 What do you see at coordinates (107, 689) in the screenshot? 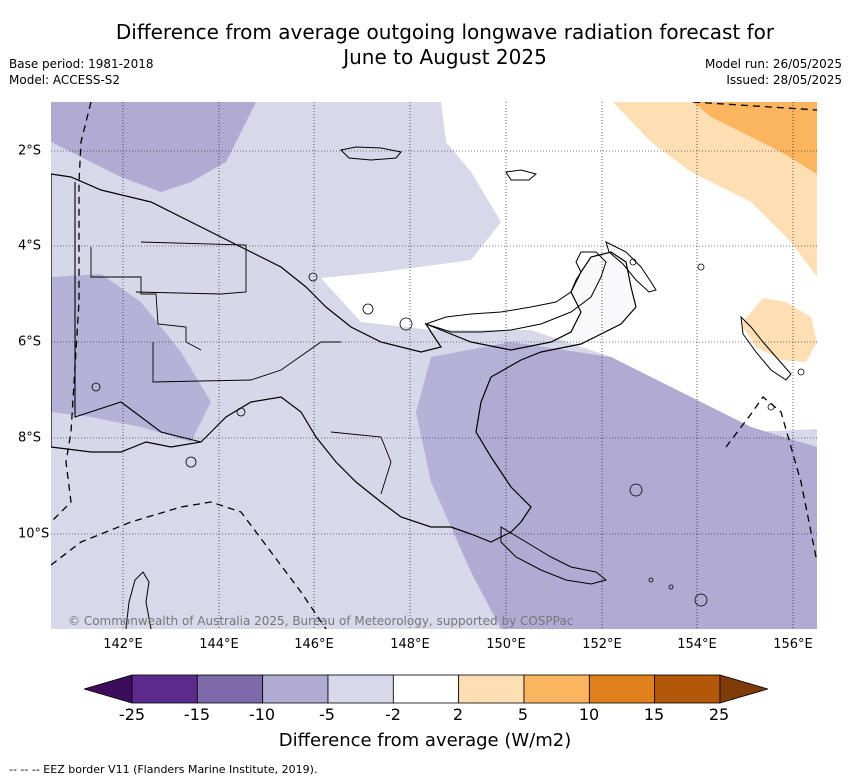
I see `colorbar-under-arrow` at bounding box center [107, 689].